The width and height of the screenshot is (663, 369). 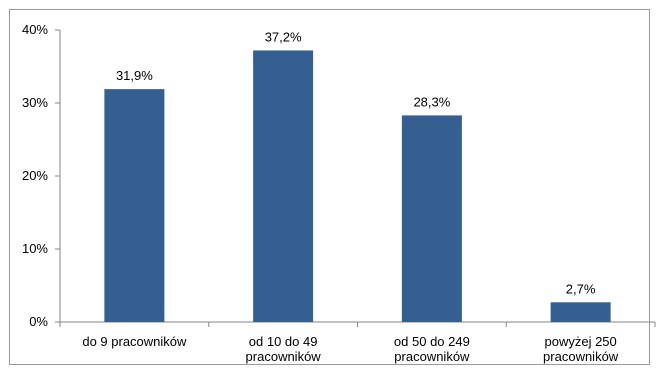 I want to click on x-category-label-line: od 10 do 49, so click(x=283, y=341).